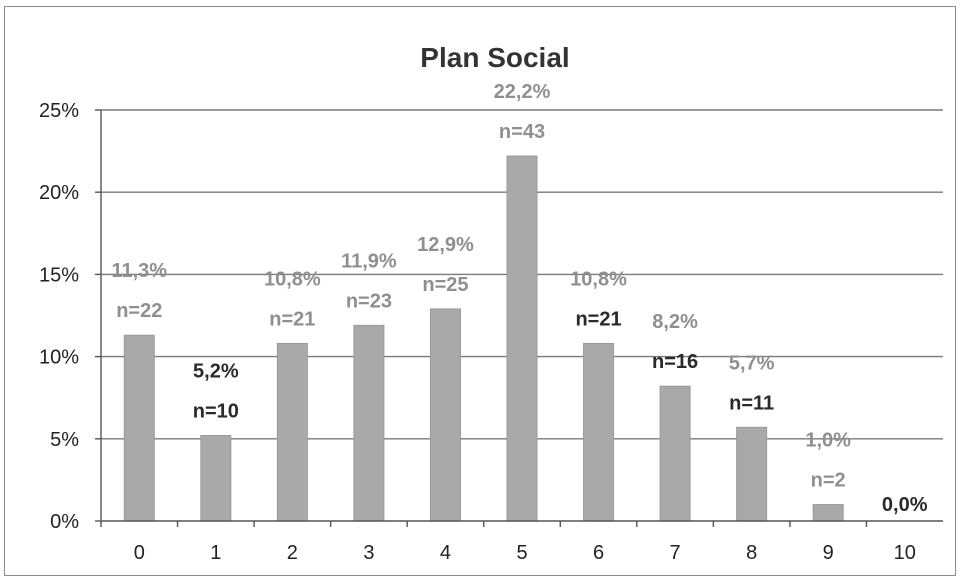 This screenshot has height=583, width=962. Describe the element at coordinates (521, 553) in the screenshot. I see `x-tick-label: 5` at that location.